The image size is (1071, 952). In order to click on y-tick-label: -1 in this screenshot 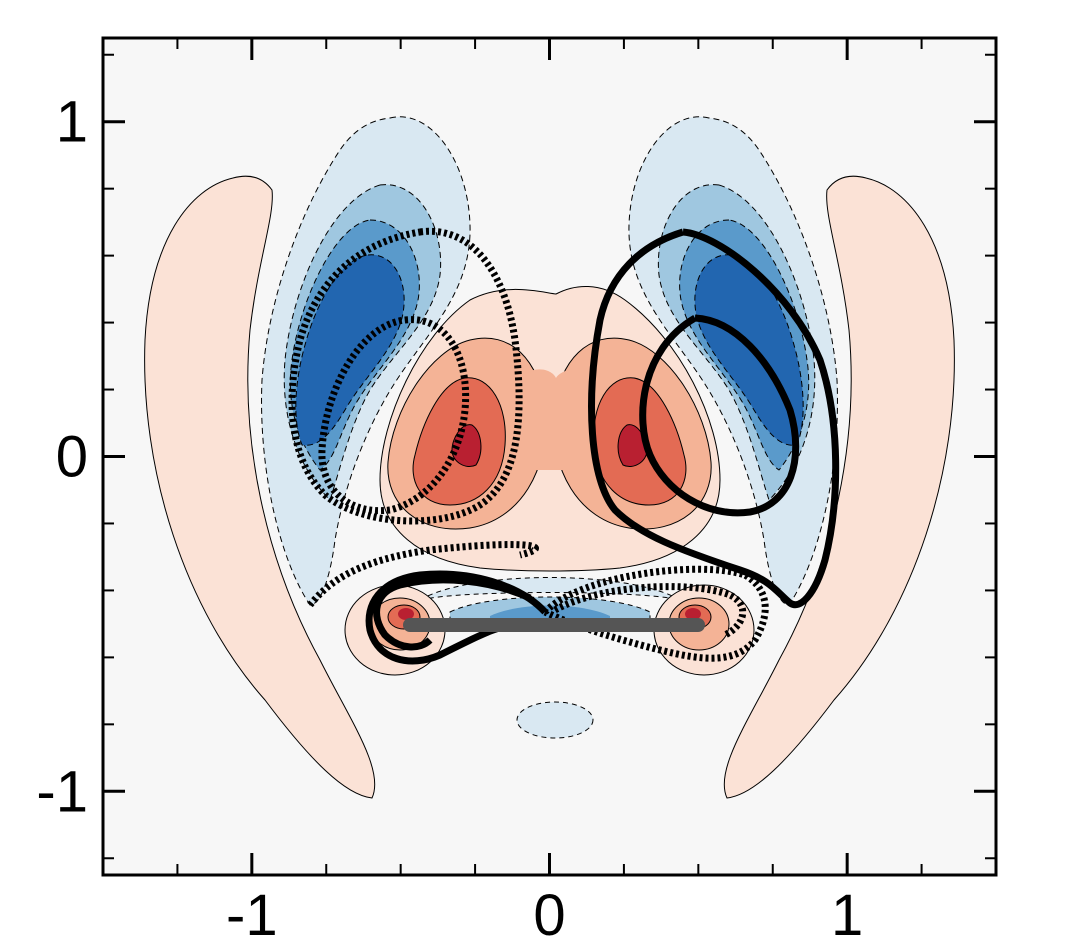, I will do `click(62, 791)`.